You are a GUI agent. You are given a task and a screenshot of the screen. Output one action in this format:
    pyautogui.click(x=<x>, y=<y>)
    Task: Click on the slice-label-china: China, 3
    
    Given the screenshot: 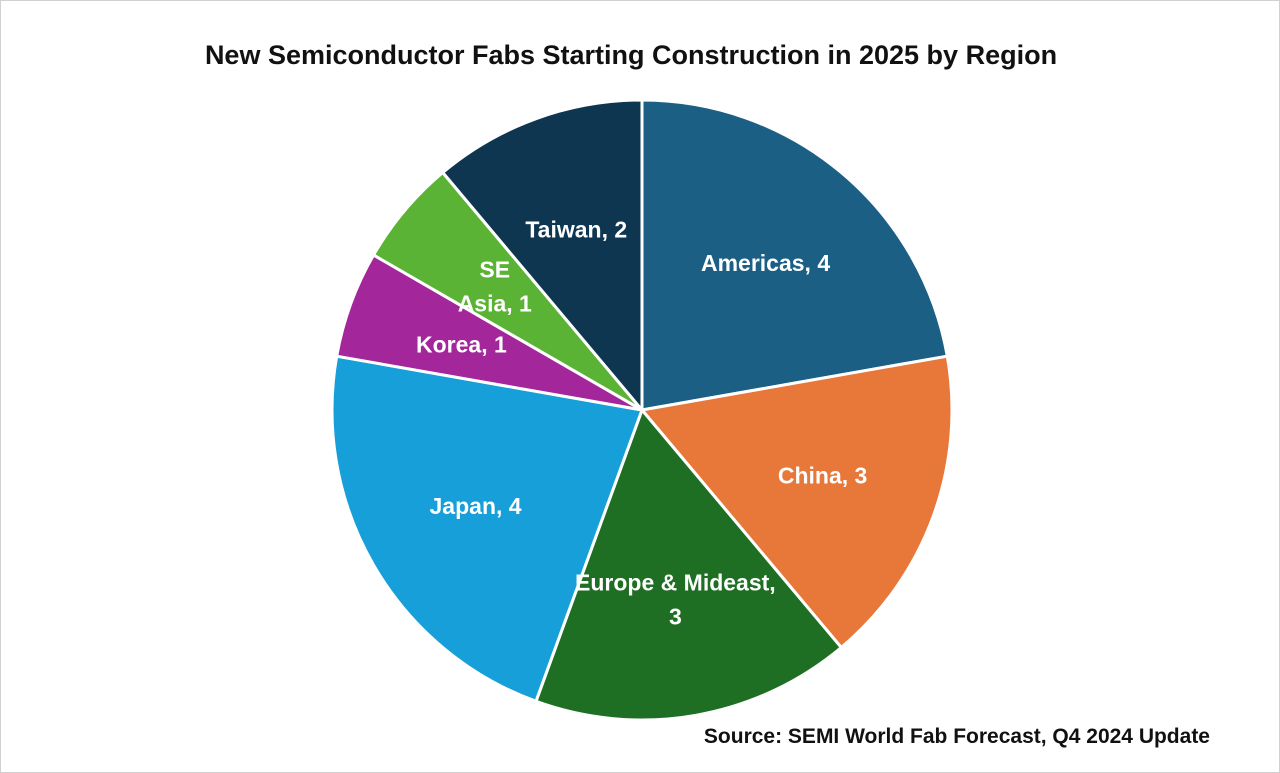 What is the action you would take?
    pyautogui.click(x=822, y=476)
    